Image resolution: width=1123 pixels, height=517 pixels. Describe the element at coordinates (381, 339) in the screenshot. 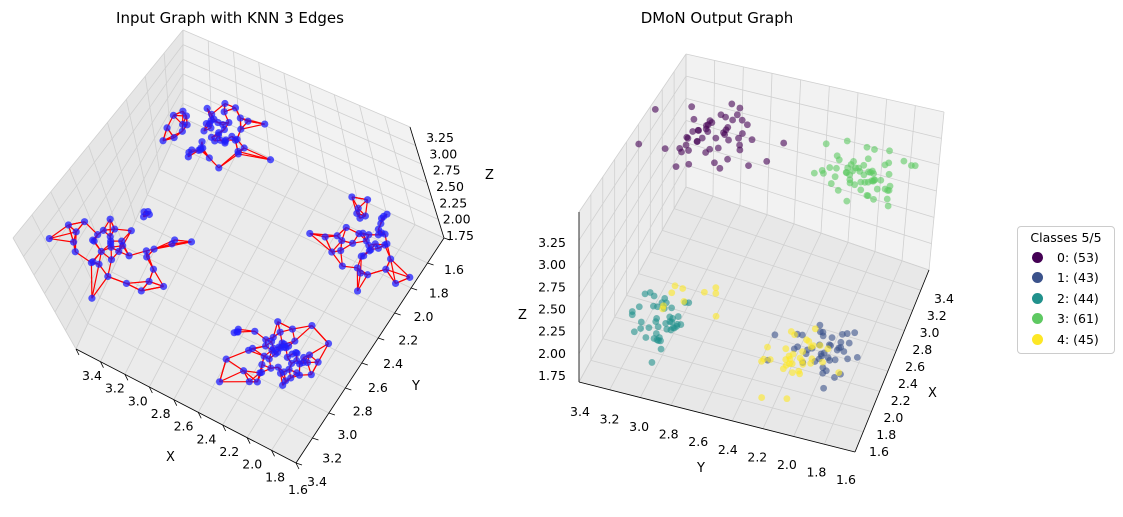

I see `left-y-tick` at that location.